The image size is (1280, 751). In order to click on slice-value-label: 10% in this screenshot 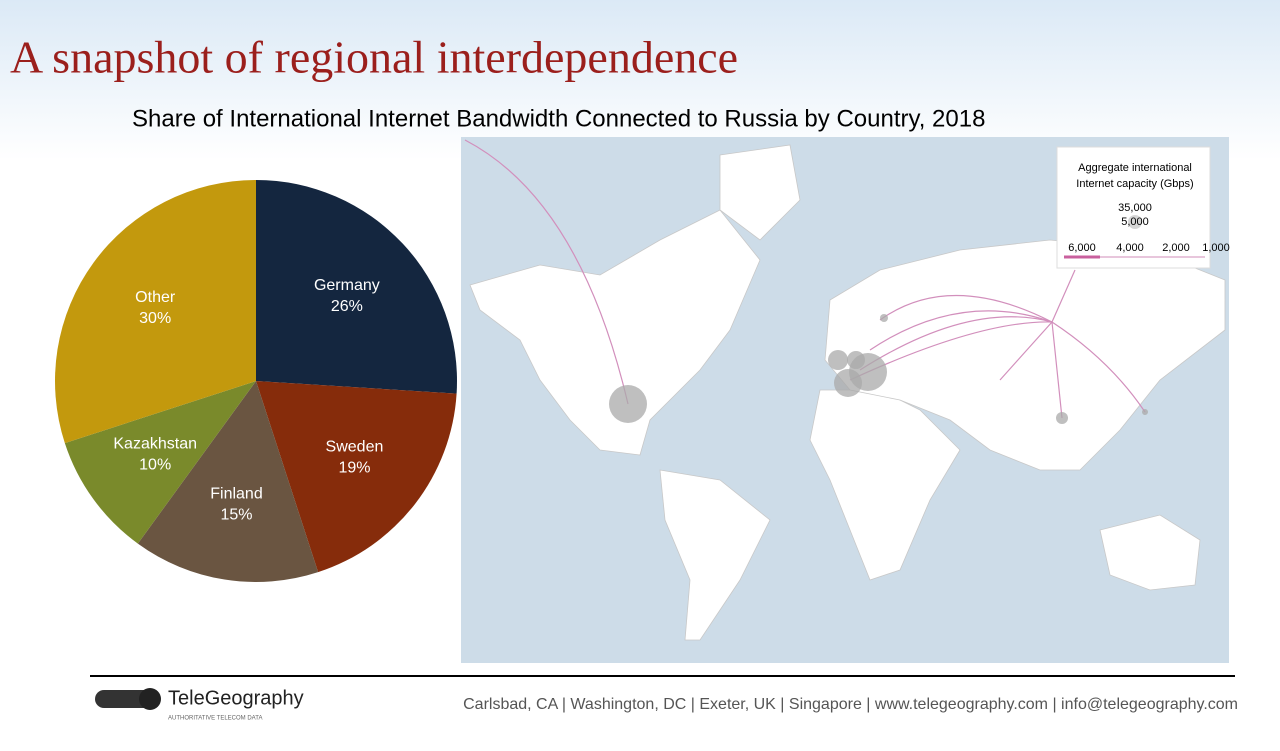, I will do `click(155, 464)`.